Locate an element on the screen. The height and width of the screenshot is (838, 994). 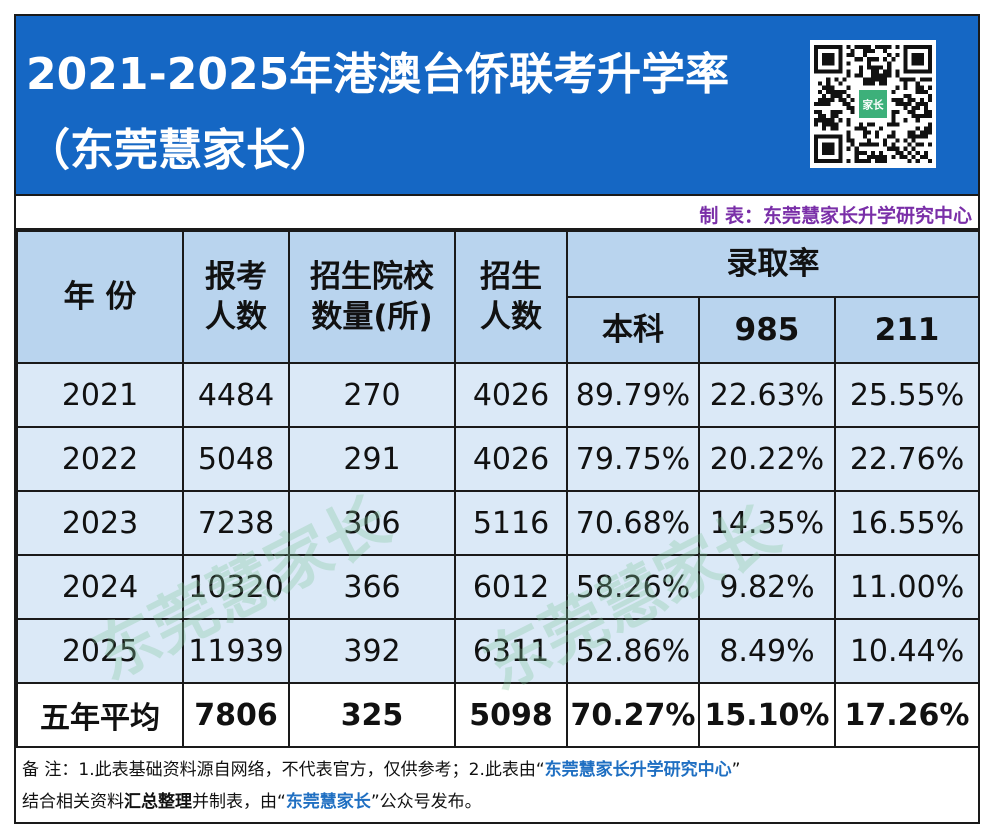
cell-schools: 306 is located at coordinates (372, 523).